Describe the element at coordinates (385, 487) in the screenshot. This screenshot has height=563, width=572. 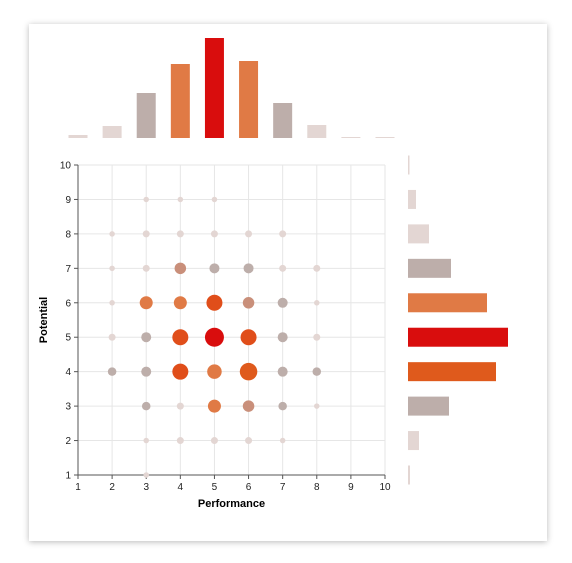
I see `x-tick-label: 10` at that location.